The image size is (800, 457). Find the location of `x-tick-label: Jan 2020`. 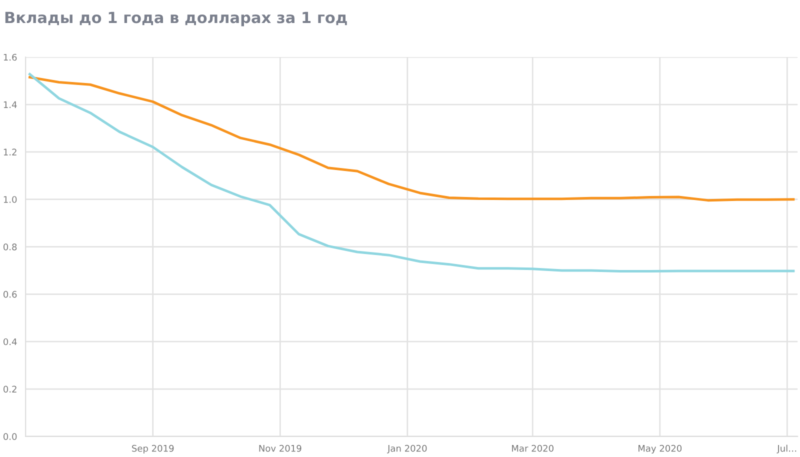

x-tick-label: Jan 2020 is located at coordinates (407, 449).